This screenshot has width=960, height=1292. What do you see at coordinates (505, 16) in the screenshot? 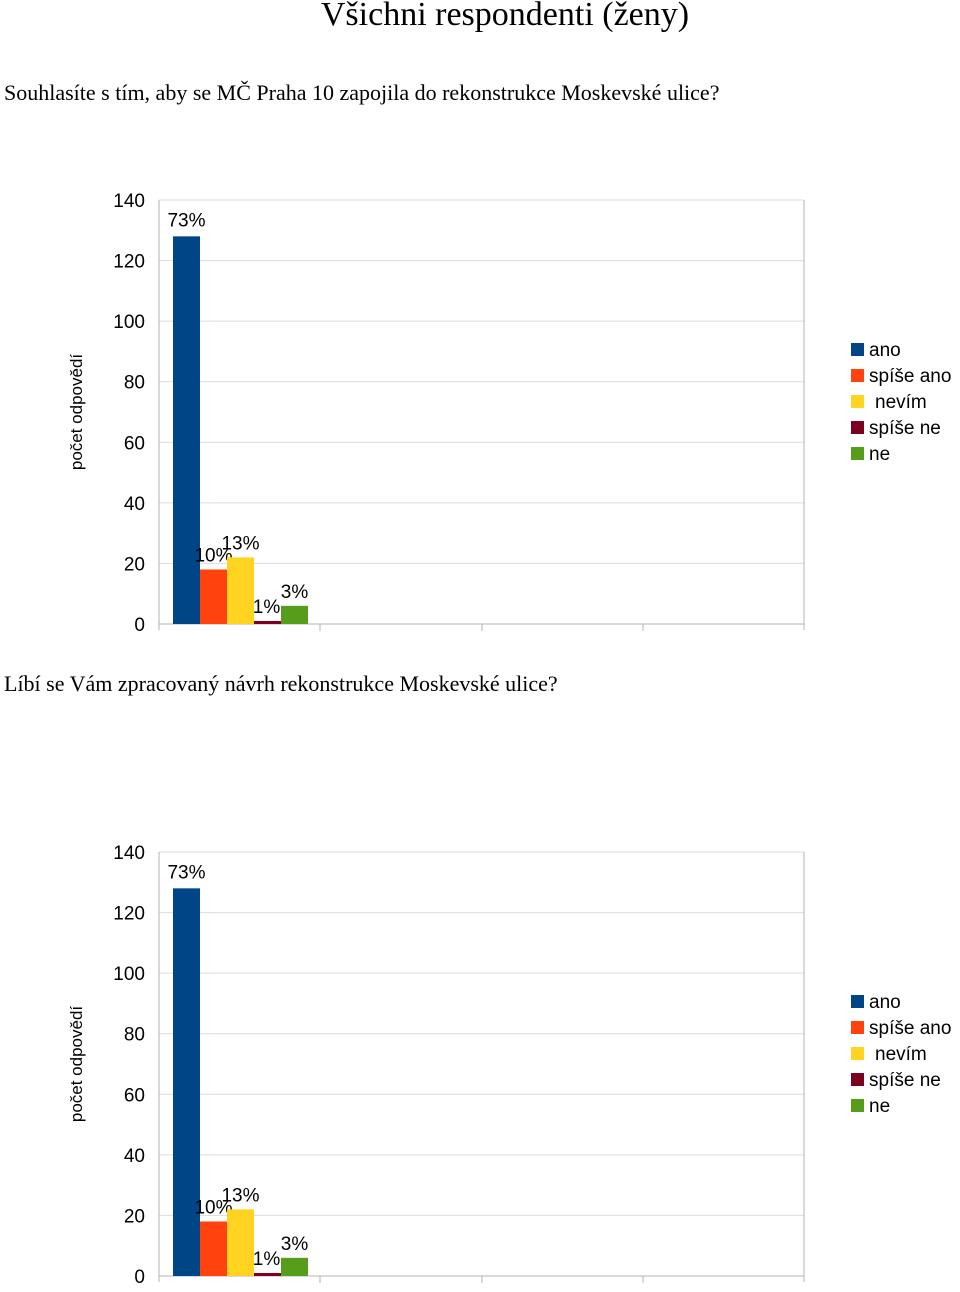
I see `page-title: Všichni respondenti (ženy)` at bounding box center [505, 16].